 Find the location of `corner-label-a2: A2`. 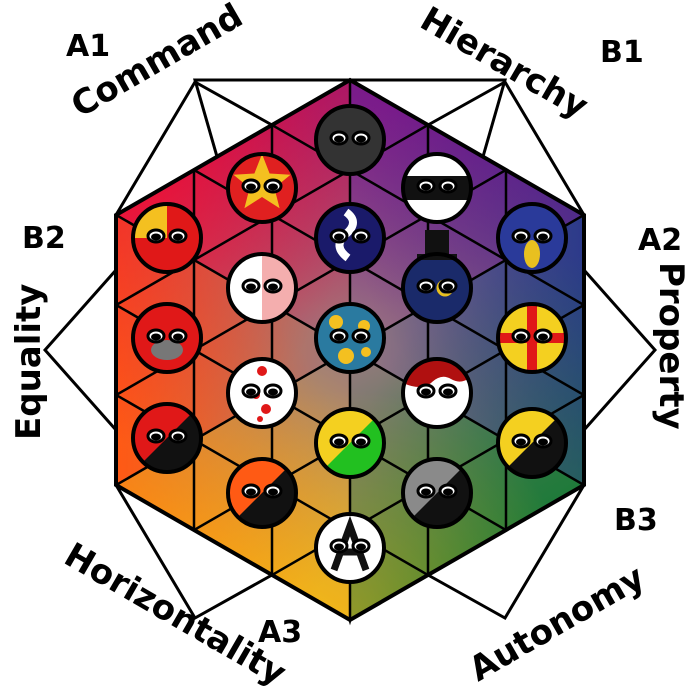

corner-label-a2: A2 is located at coordinates (660, 240).